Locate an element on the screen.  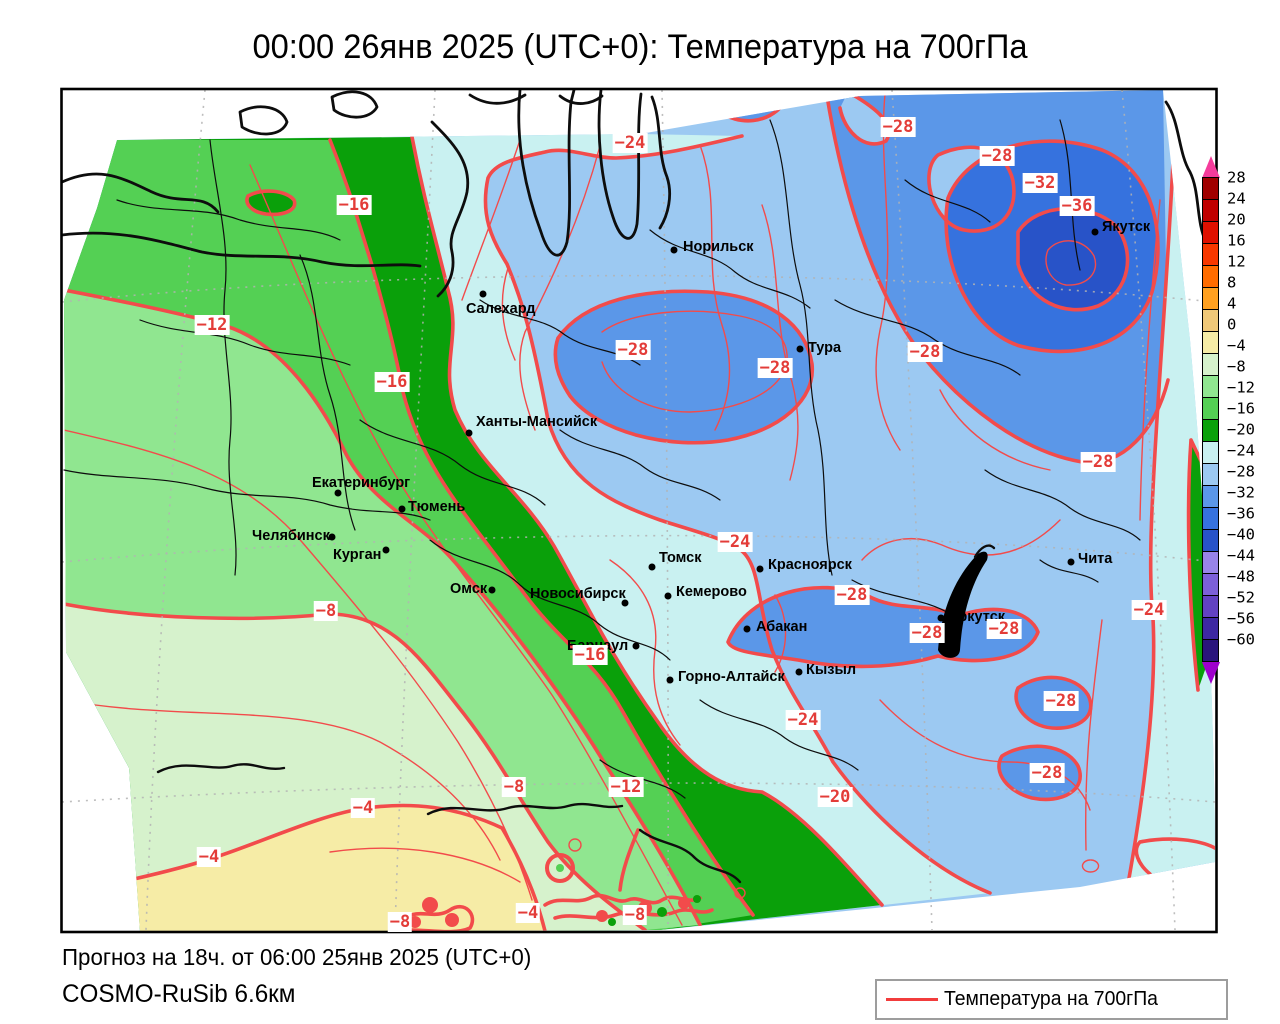
colorbar-tick: 12 is located at coordinates (1236, 261).